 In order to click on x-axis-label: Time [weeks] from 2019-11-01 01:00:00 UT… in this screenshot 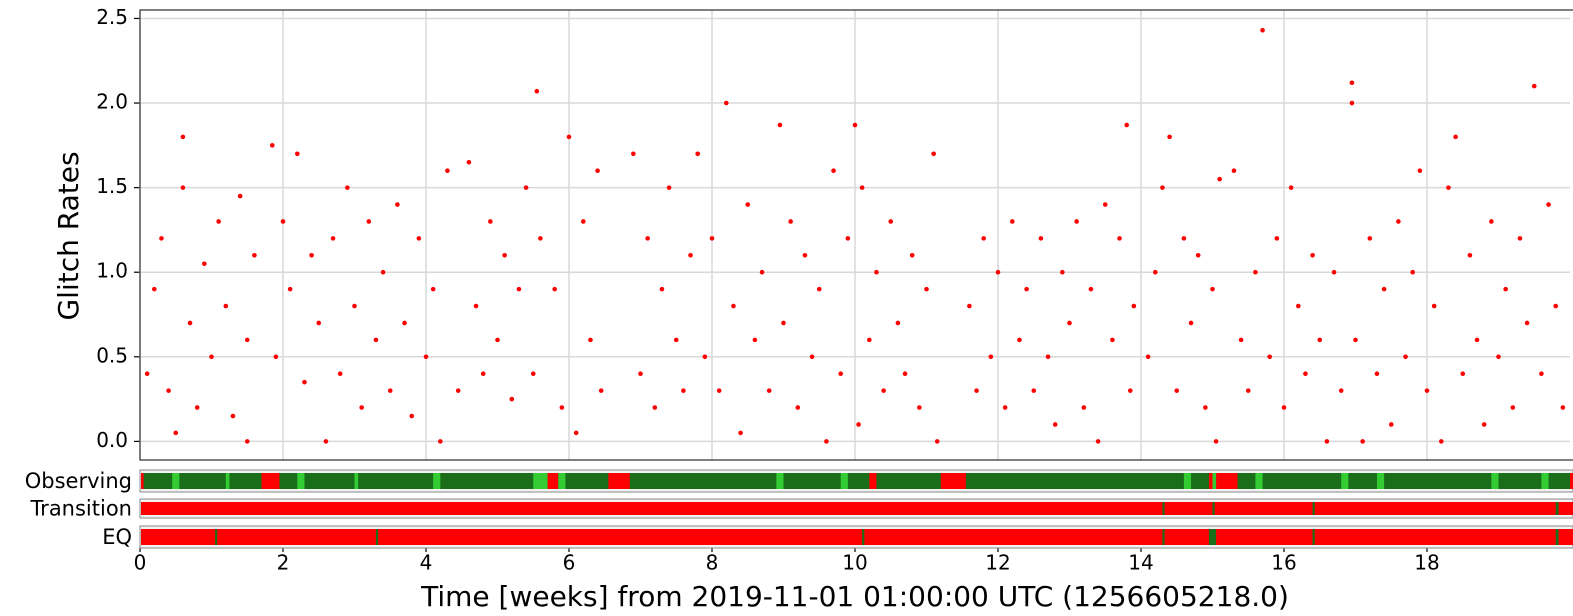, I will do `click(854, 596)`.